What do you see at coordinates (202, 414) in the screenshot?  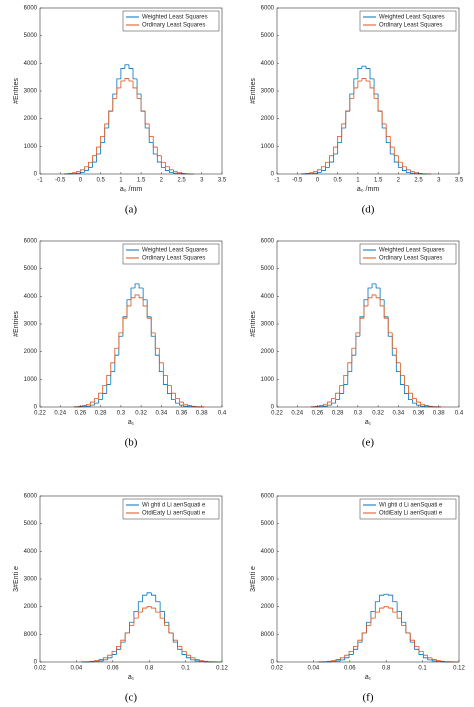 I see `x-tick-label: 0.38` at bounding box center [202, 414].